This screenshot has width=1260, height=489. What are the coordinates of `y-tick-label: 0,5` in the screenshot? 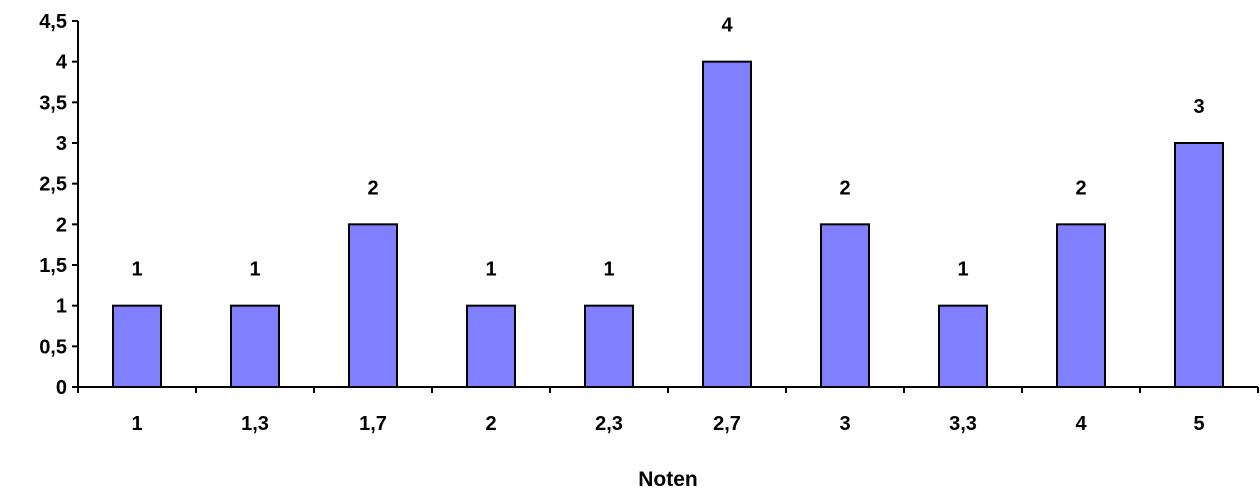 It's located at (53, 347).